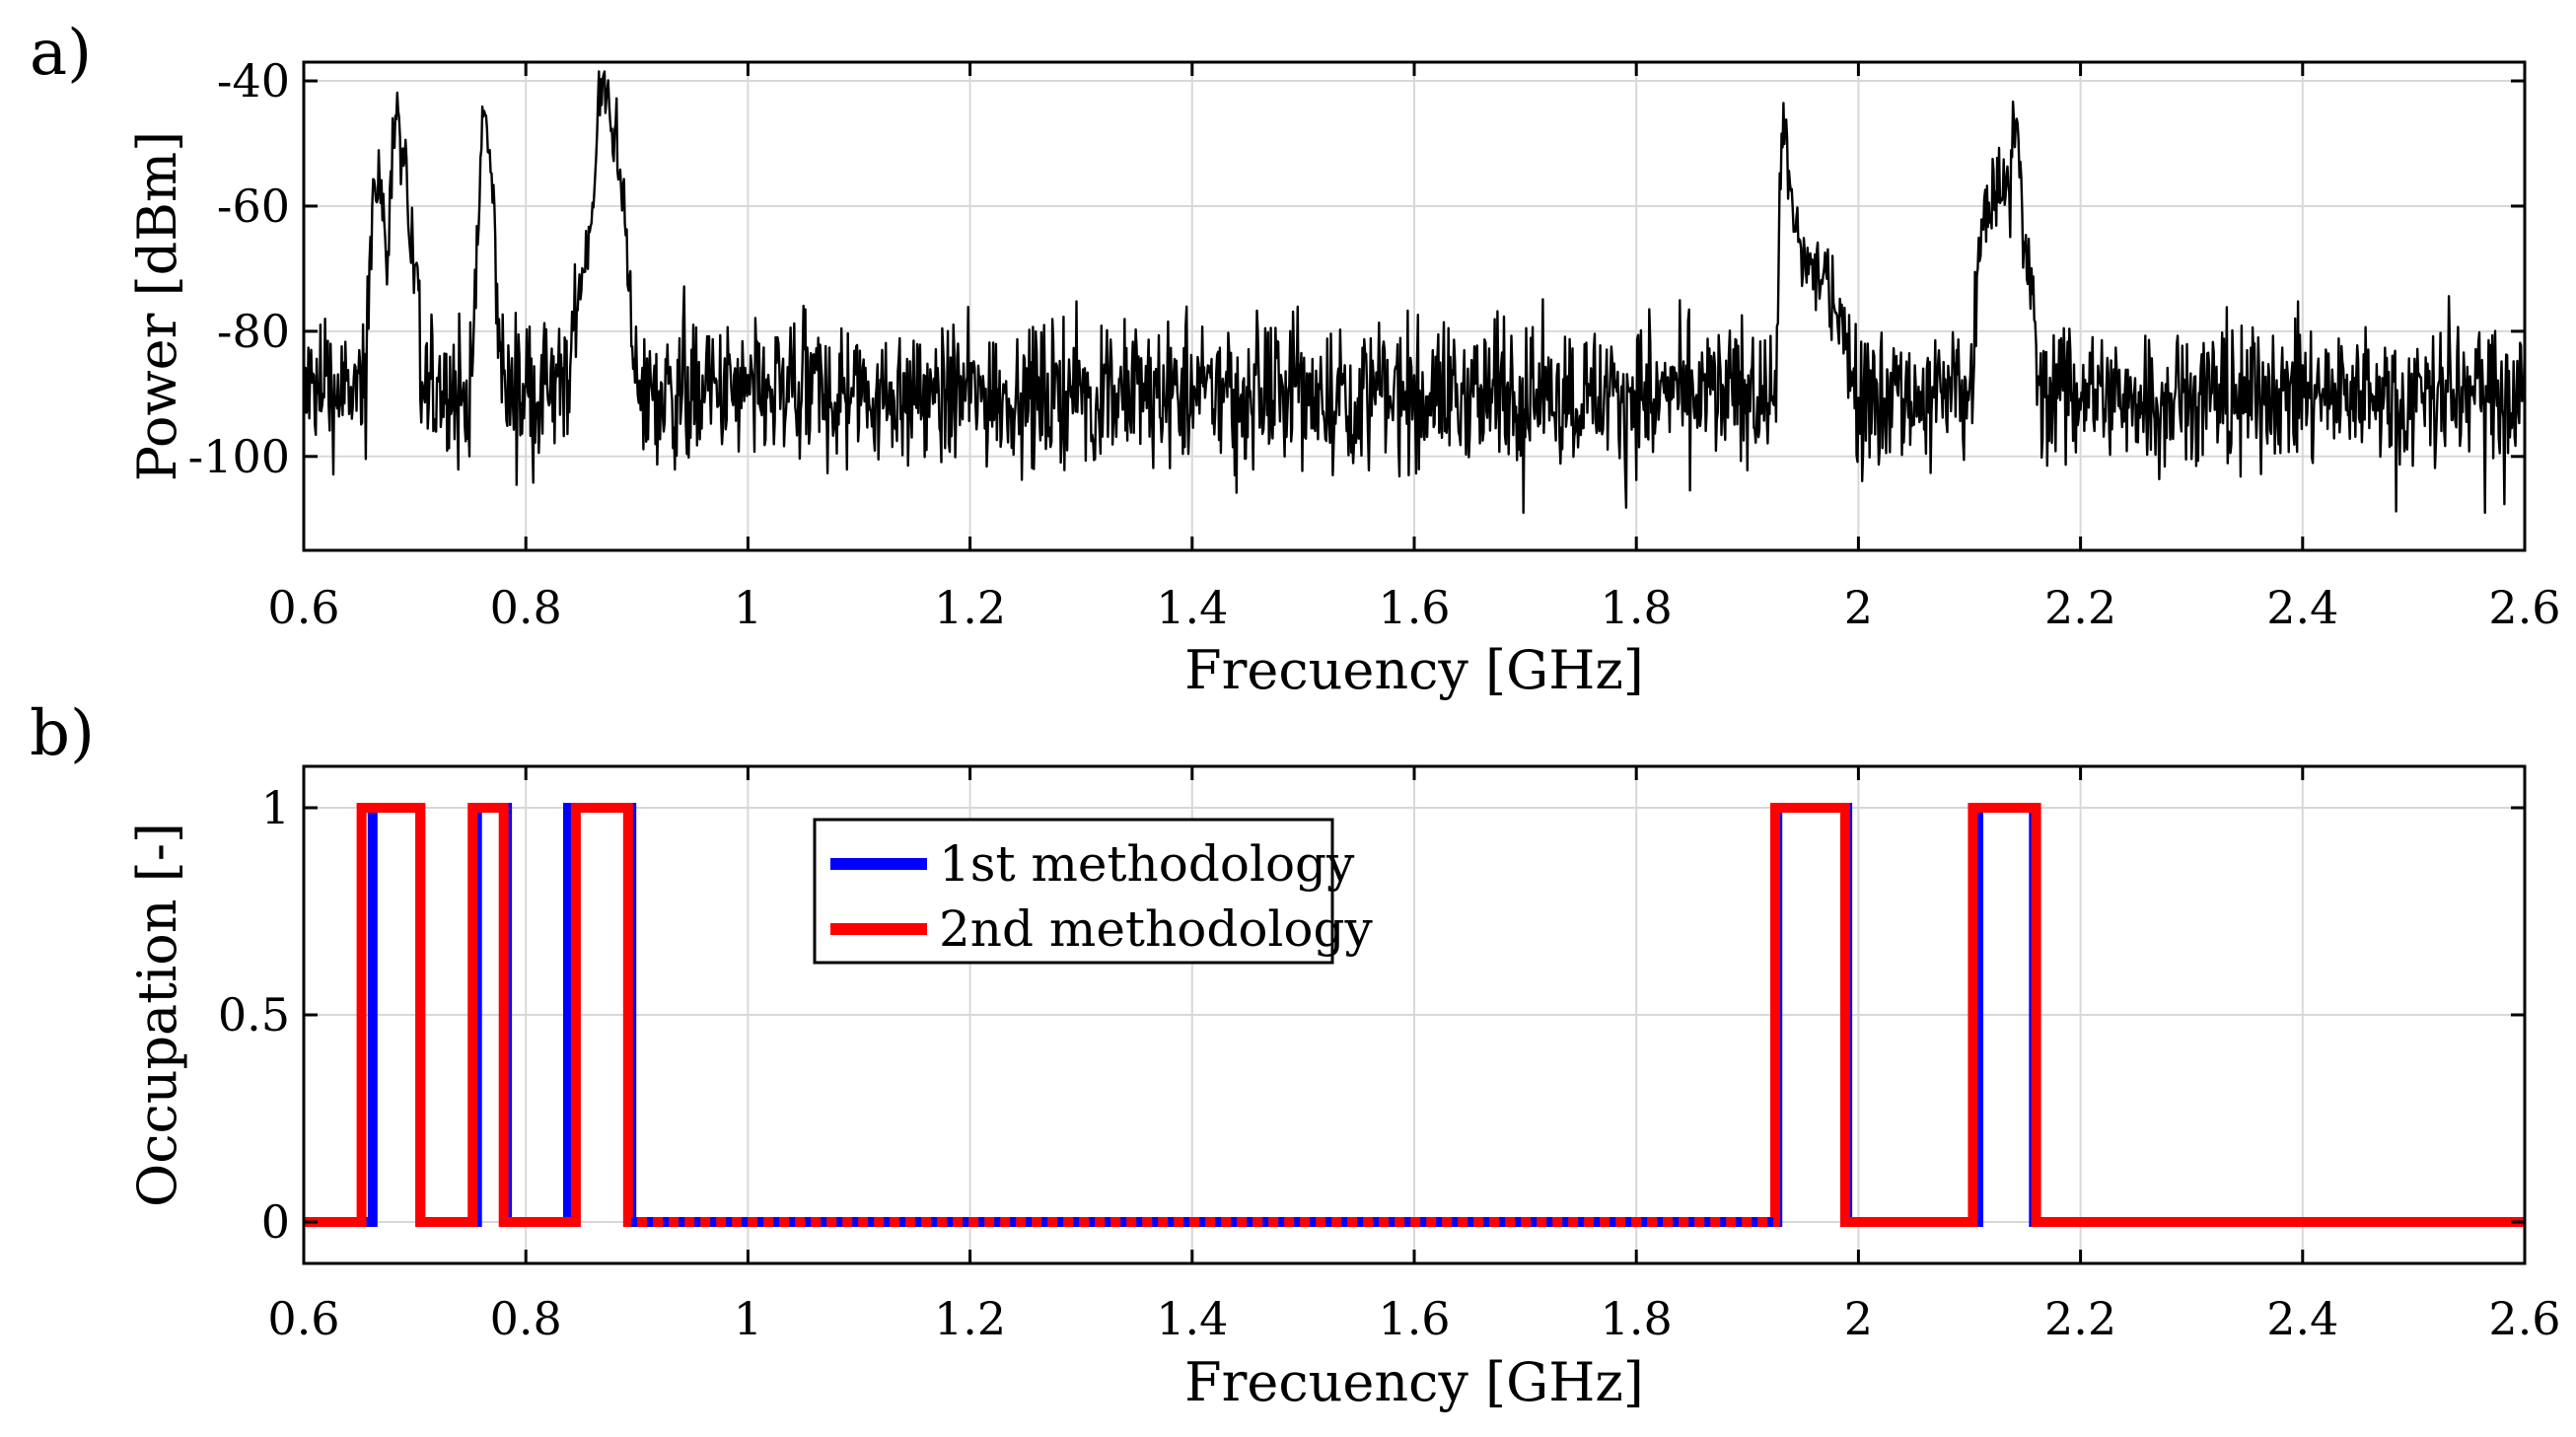 Image resolution: width=2576 pixels, height=1437 pixels. I want to click on legend-label-2nd-methodology: 2nd methodology, so click(1156, 929).